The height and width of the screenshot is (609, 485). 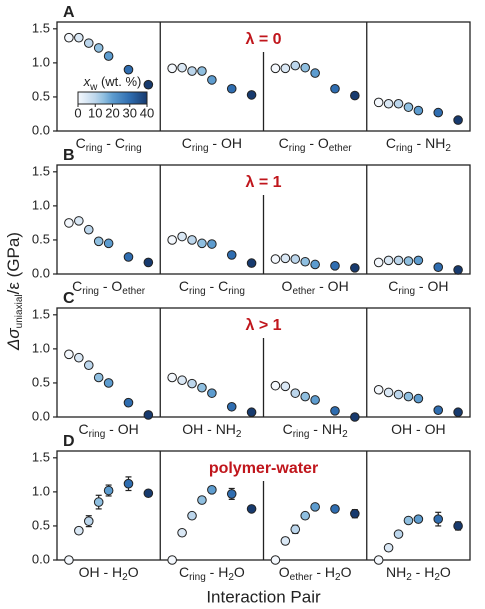 What do you see at coordinates (110, 286) in the screenshot?
I see `label-part: - O` at bounding box center [110, 286].